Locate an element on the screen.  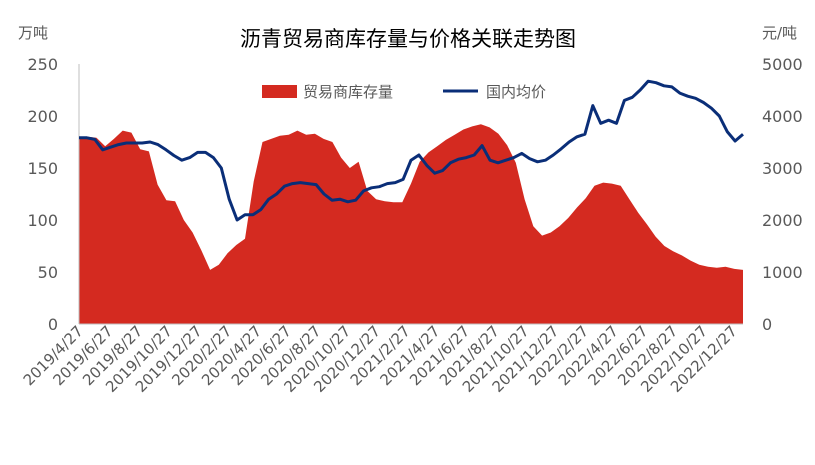
chart-title: 沥青贸易商库存量与价格关联走势图 is located at coordinates (408, 39).